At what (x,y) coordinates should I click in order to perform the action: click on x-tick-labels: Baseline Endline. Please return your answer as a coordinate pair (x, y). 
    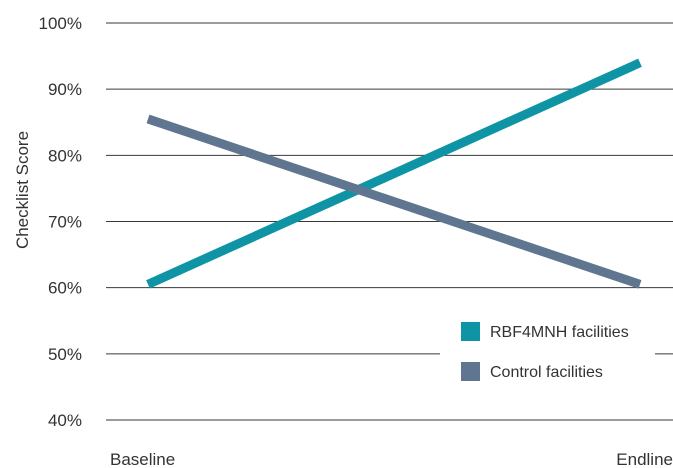
    Looking at the image, I should click on (391, 459).